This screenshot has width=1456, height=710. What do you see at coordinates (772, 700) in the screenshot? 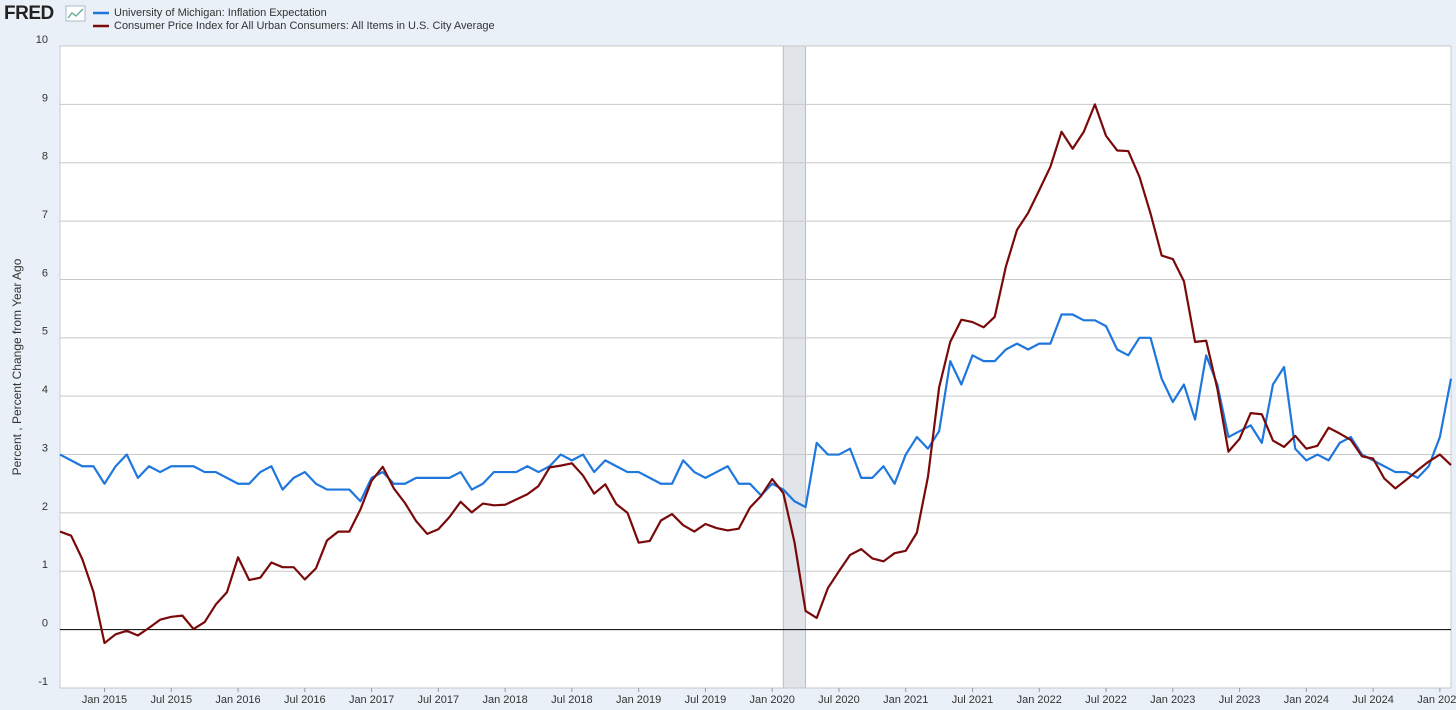
I see `x-tick-label: Jan 2020` at bounding box center [772, 700].